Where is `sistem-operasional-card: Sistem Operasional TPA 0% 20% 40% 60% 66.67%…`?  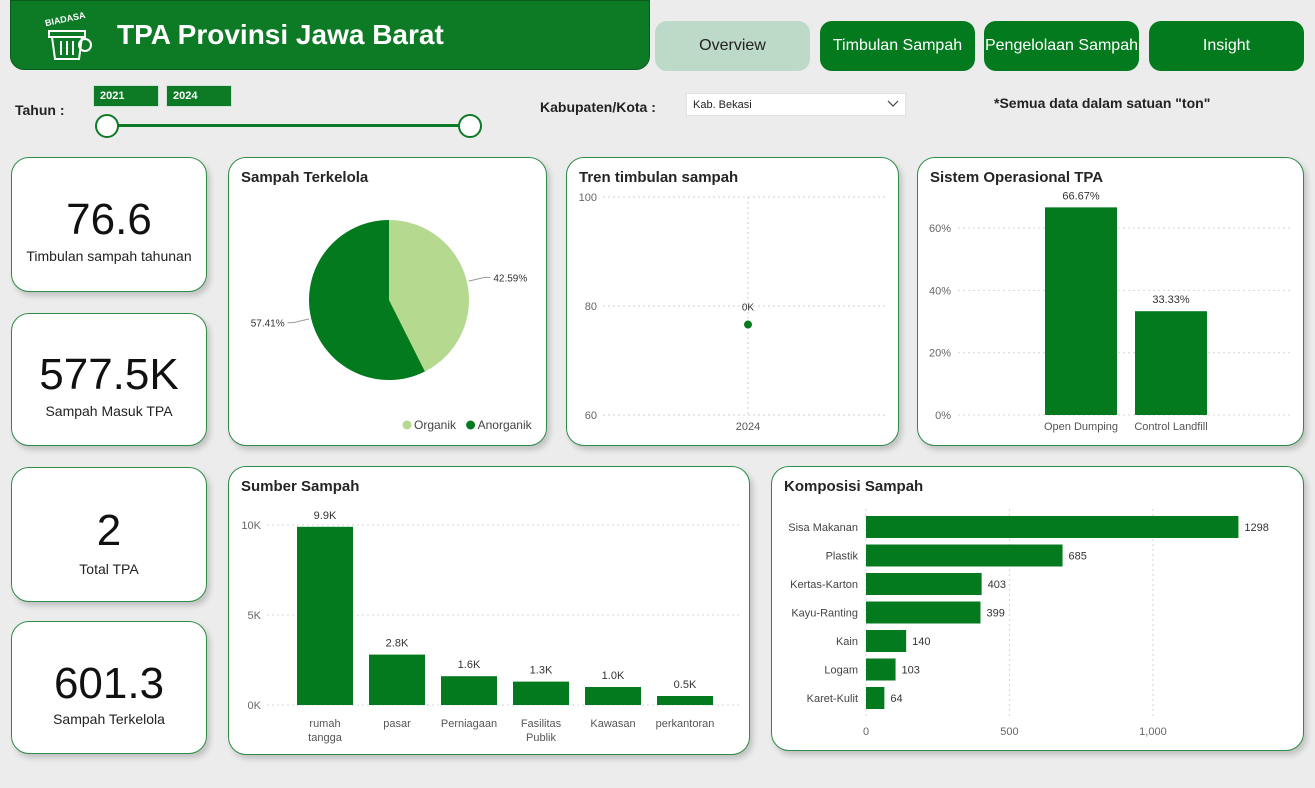 sistem-operasional-card: Sistem Operasional TPA 0% 20% 40% 60% 66.67%… is located at coordinates (1110, 301).